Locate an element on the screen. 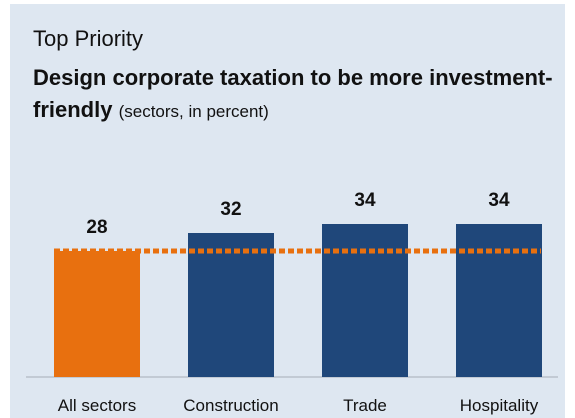  data-label-1: 32 is located at coordinates (230, 209).